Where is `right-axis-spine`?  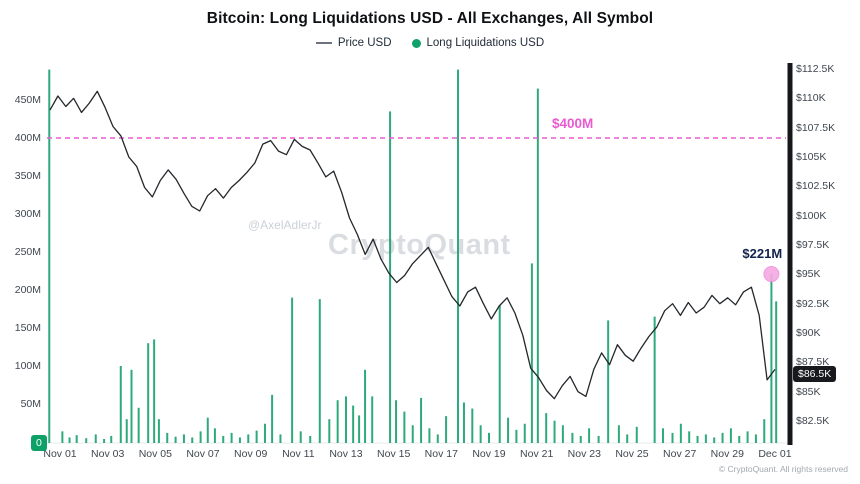
right-axis-spine is located at coordinates (790, 254).